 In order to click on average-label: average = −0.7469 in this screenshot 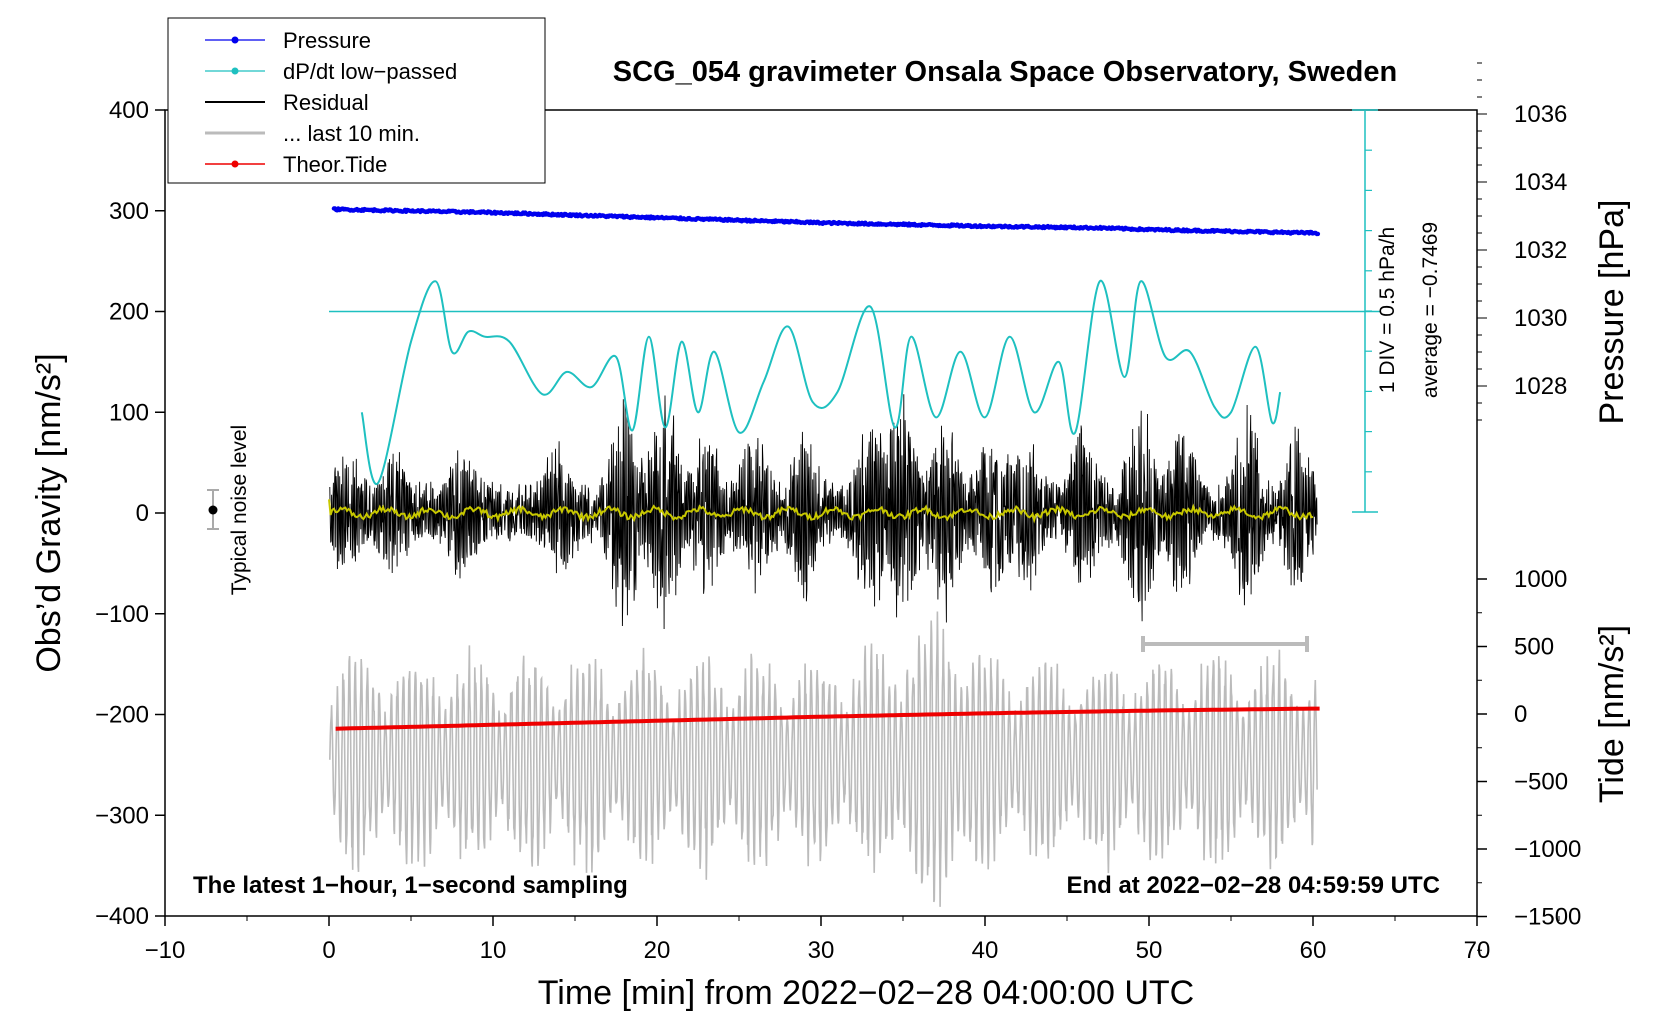, I will do `click(1430, 310)`.